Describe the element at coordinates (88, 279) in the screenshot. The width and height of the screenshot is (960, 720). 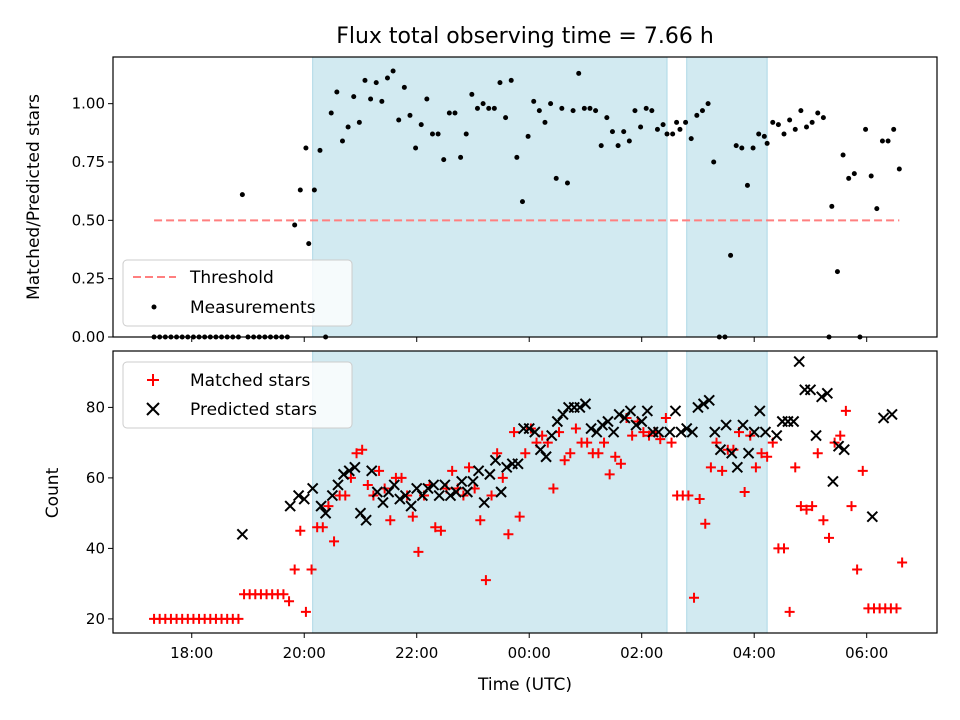
I see `y-tick-label: 0.25` at that location.